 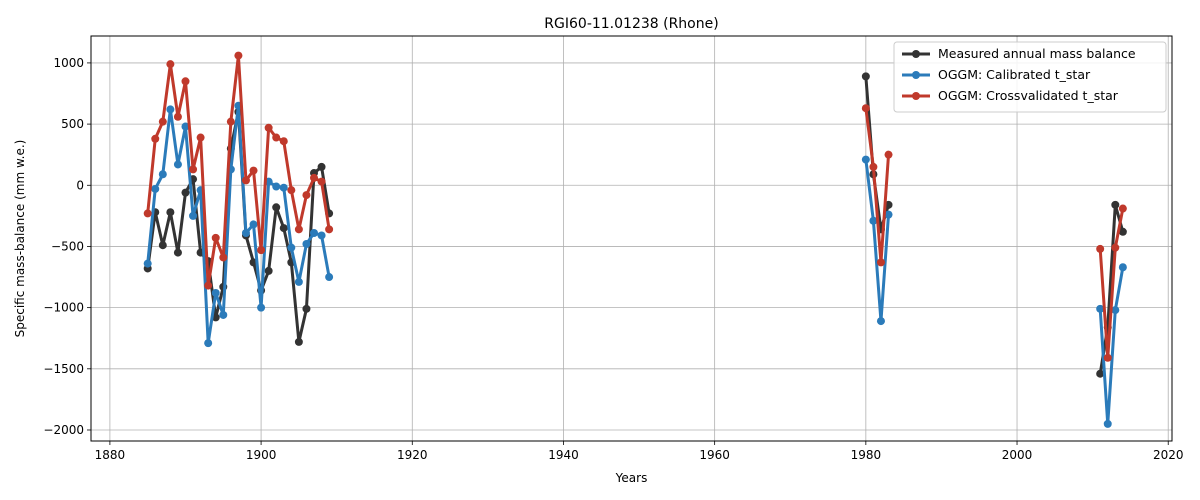 I want to click on y-tick-label: −1000, so click(x=63, y=308).